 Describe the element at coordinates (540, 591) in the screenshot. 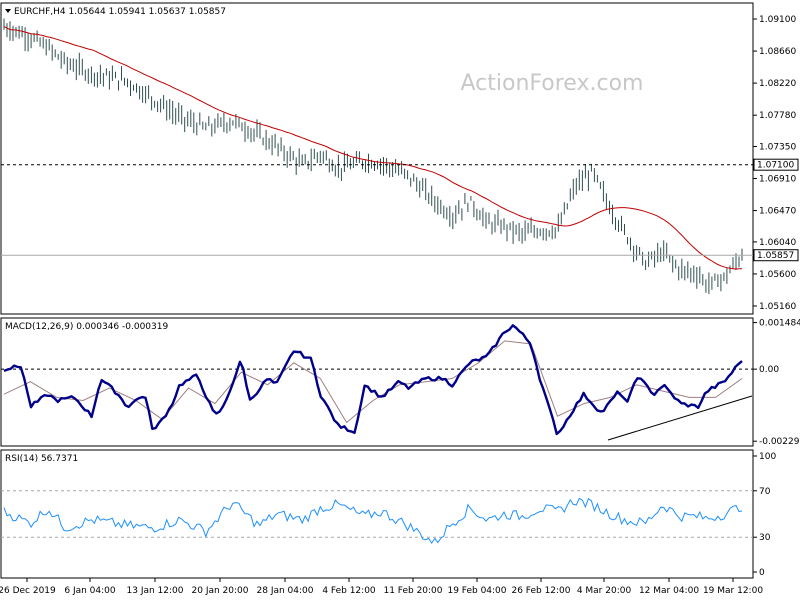

I see `time-tick-label: 26 Feb 12:00` at that location.